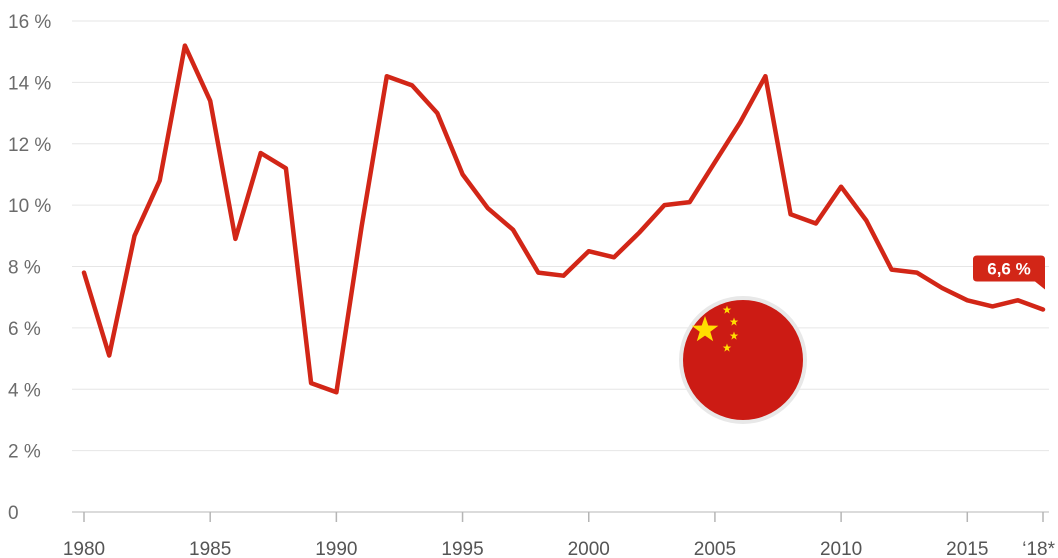 Image resolution: width=1058 pixels, height=558 pixels. What do you see at coordinates (24, 329) in the screenshot?
I see `y-tick-label: 6 %` at bounding box center [24, 329].